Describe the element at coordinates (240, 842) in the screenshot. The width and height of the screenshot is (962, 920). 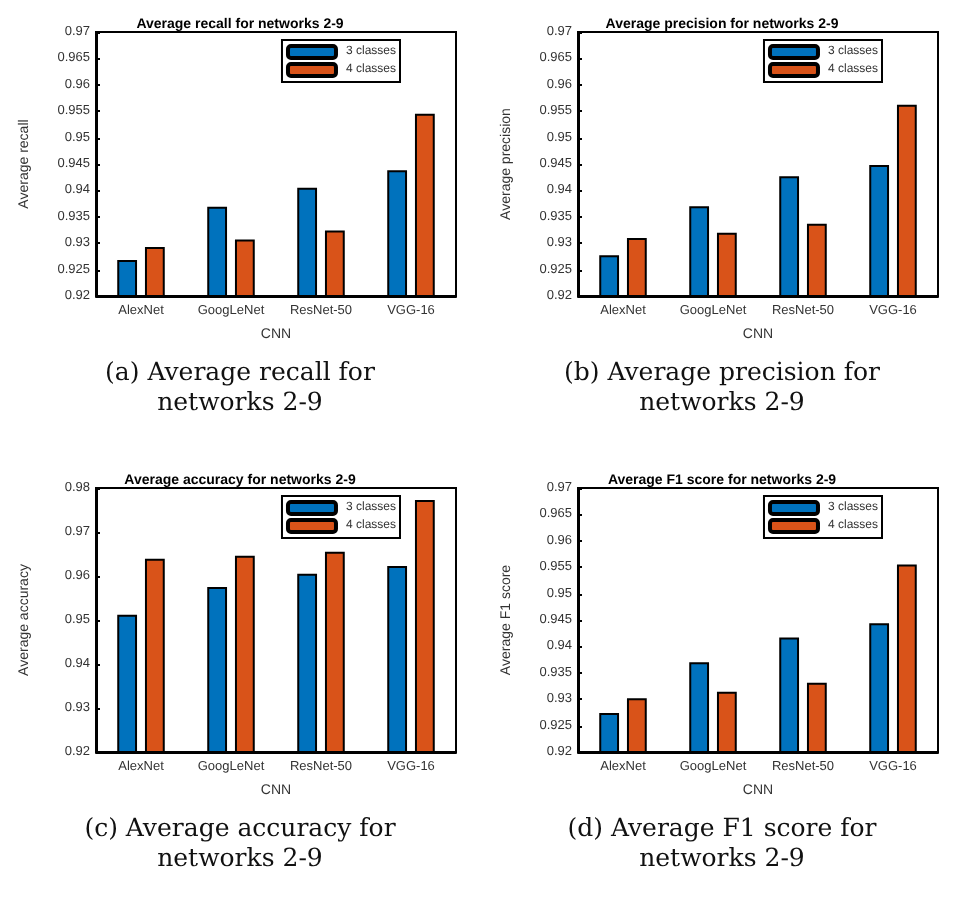
I see `text: (c) Average accuracy for networks 2-9` at that location.